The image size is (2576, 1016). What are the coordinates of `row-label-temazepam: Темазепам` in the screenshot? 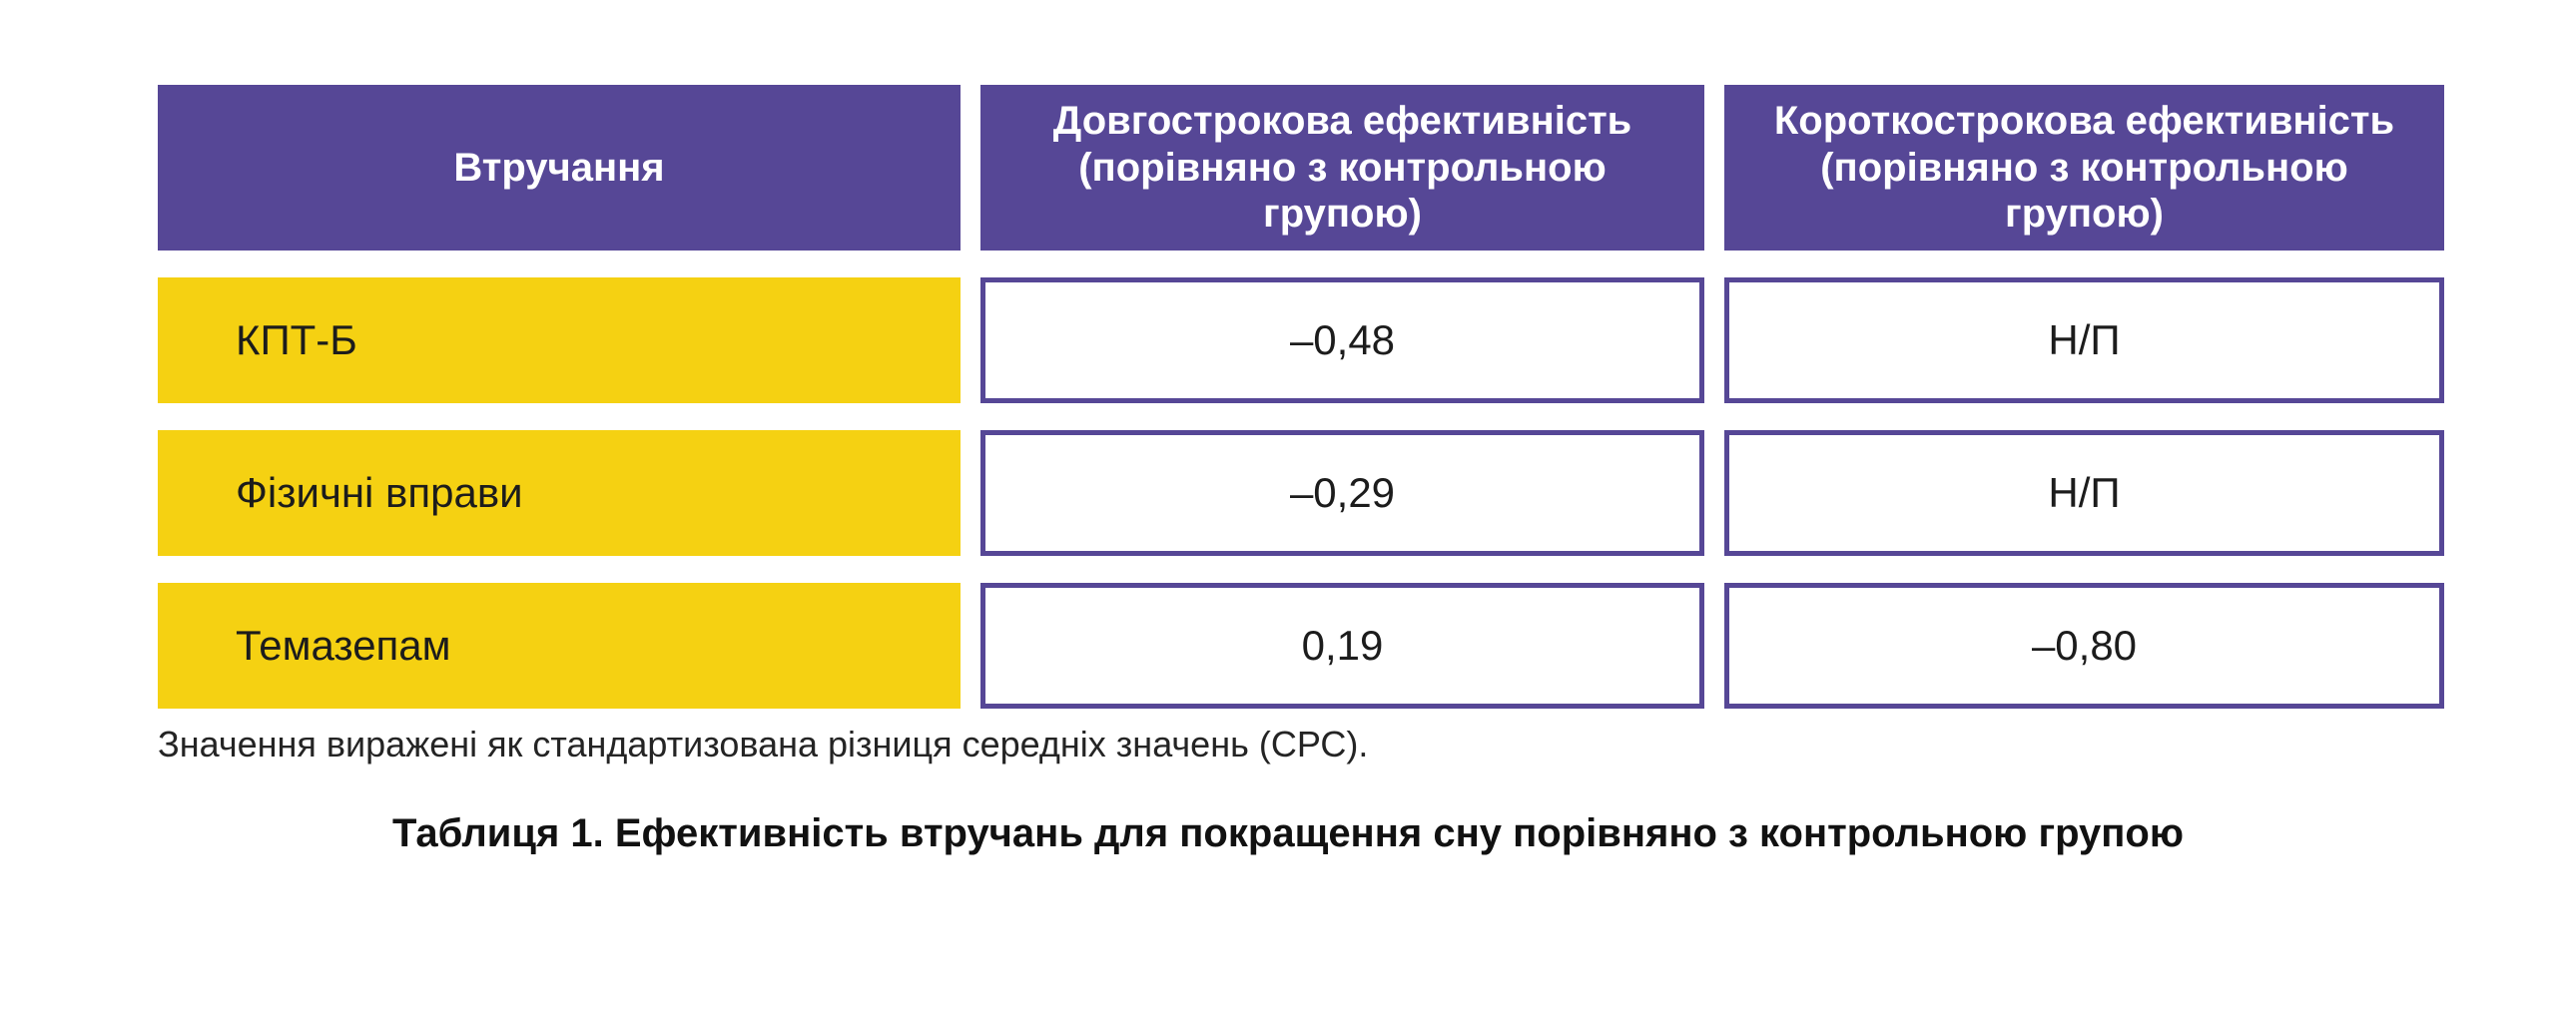 It's located at (560, 646).